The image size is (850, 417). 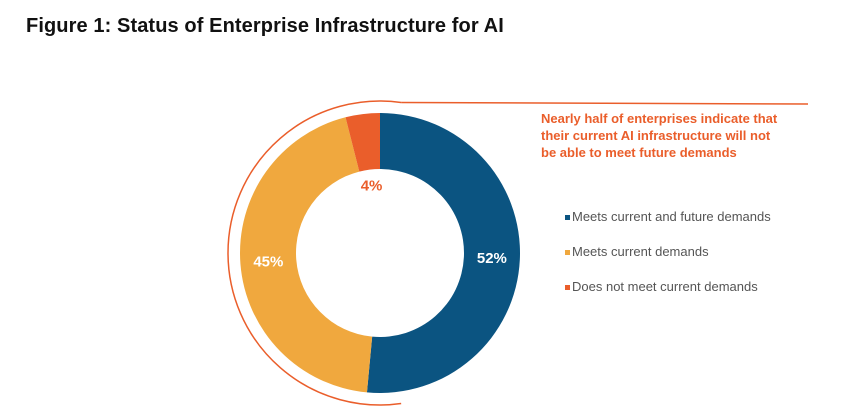 What do you see at coordinates (362, 142) in the screenshot?
I see `slice-does-not-meet-current-demands` at bounding box center [362, 142].